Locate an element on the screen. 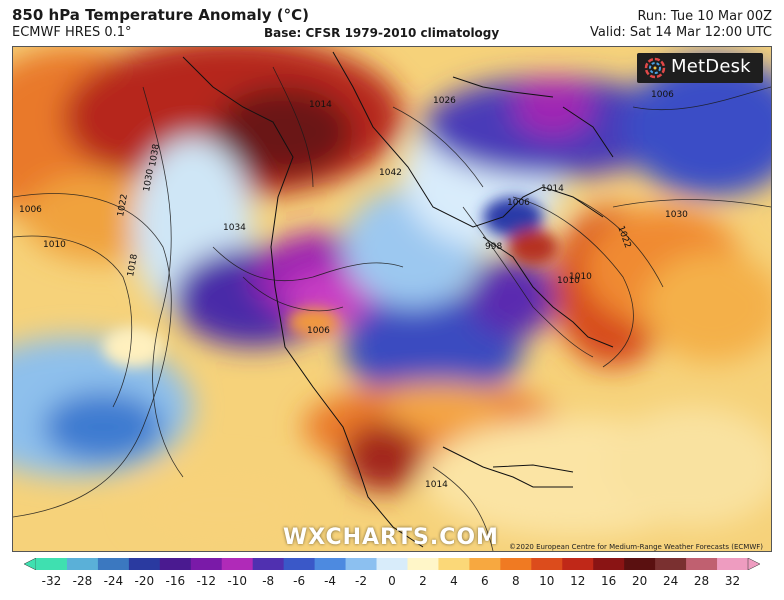 The image size is (784, 600). colorbar-tick-label: 8 is located at coordinates (515, 581).